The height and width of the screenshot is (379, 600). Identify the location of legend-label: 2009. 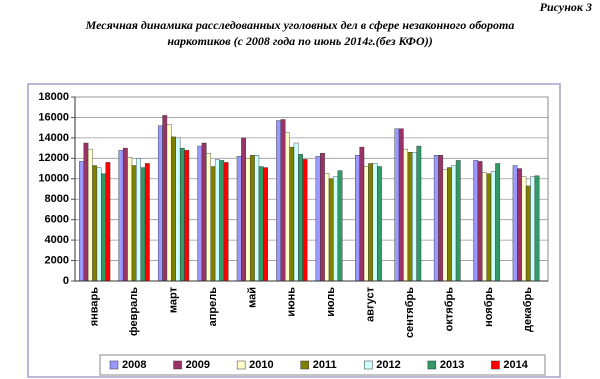
(198, 365).